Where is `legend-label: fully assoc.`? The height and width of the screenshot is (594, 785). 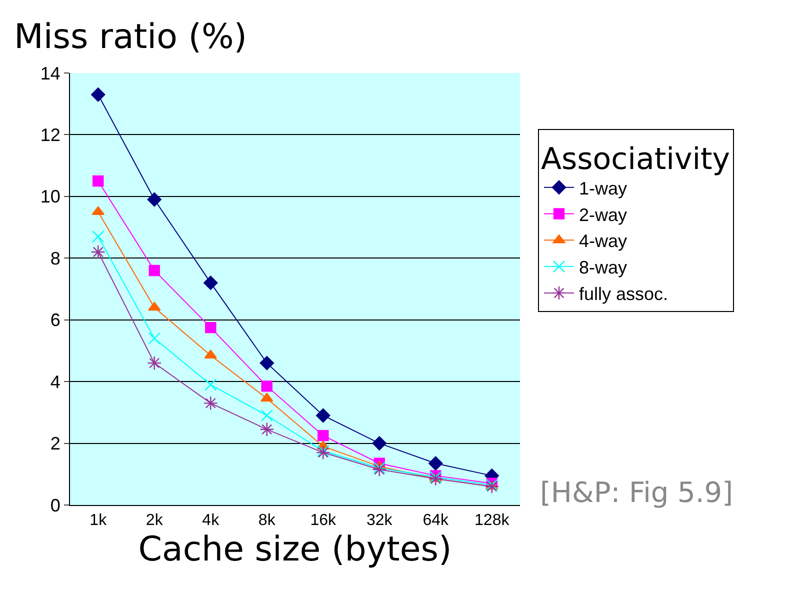 legend-label: fully assoc. is located at coordinates (623, 294).